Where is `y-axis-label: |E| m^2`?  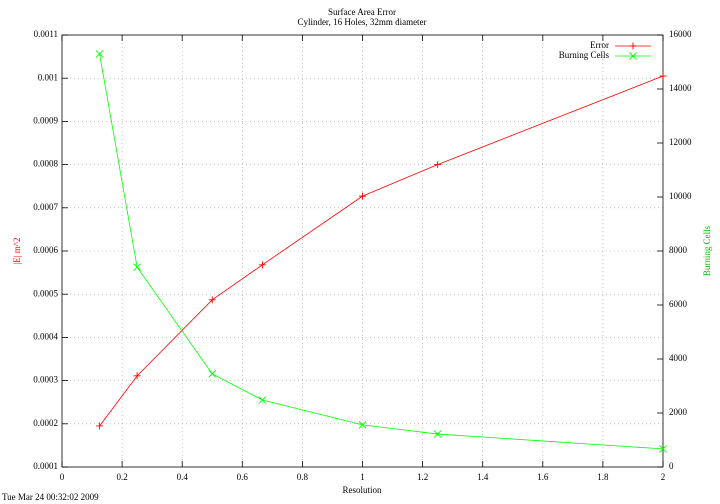 y-axis-label: |E| m^2 is located at coordinates (17, 250).